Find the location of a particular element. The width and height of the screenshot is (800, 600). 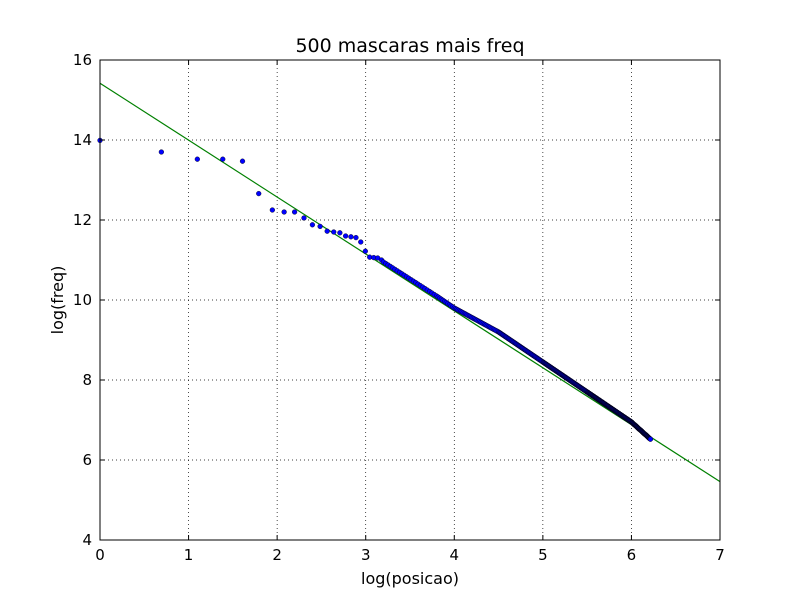

y-tick-label: 12 is located at coordinates (82, 220).